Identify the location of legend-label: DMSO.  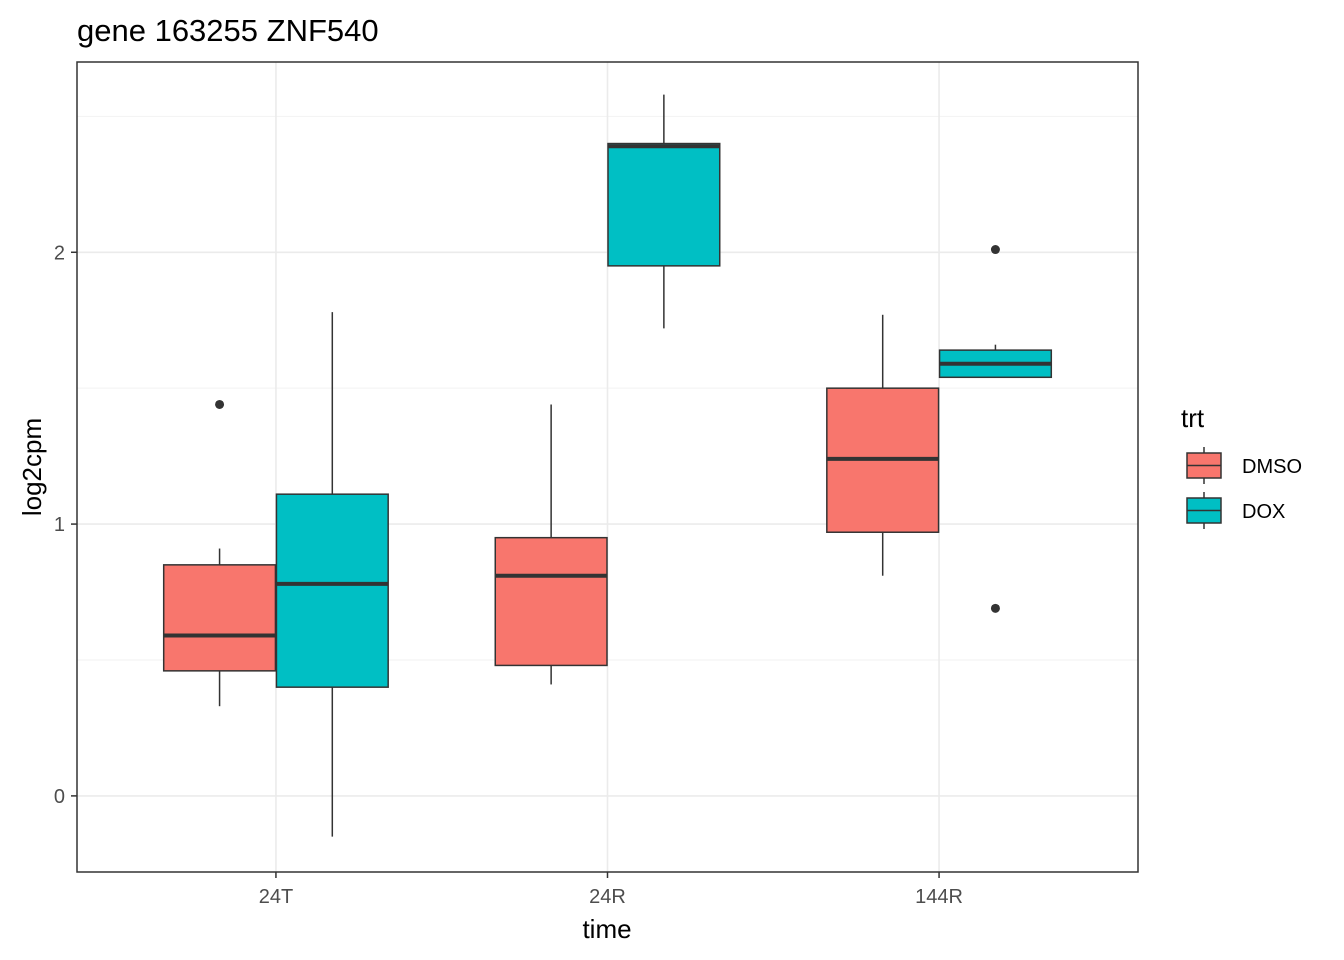
(1272, 467).